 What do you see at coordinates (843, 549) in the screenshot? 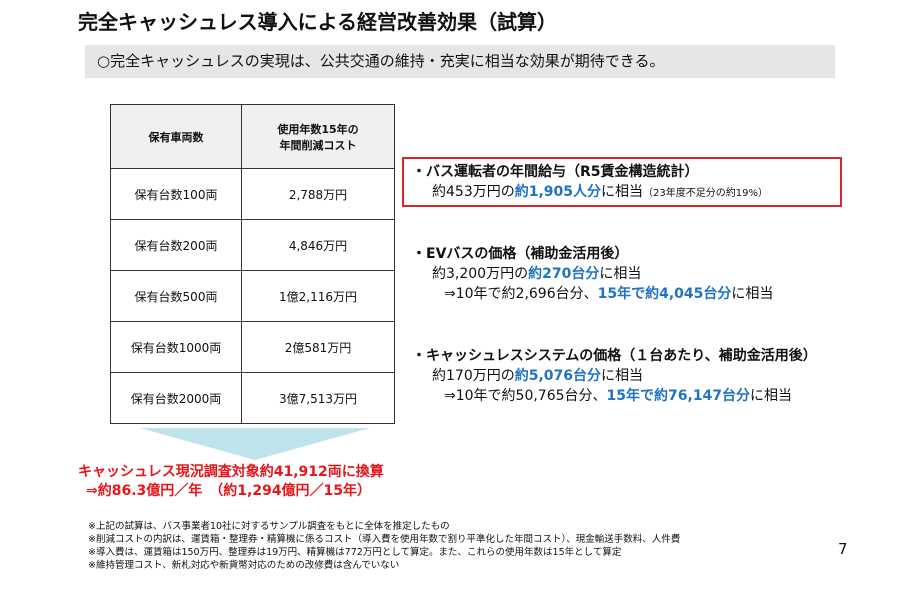
I see `page-number: 7` at bounding box center [843, 549].